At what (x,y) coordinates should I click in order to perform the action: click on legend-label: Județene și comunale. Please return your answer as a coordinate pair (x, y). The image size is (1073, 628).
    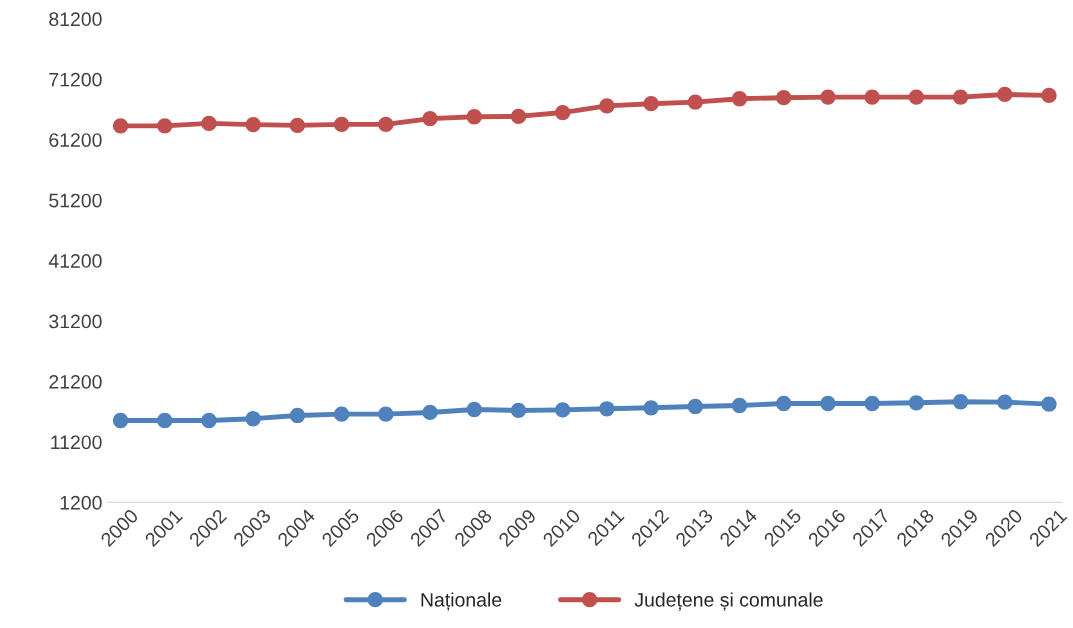
    Looking at the image, I should click on (728, 601).